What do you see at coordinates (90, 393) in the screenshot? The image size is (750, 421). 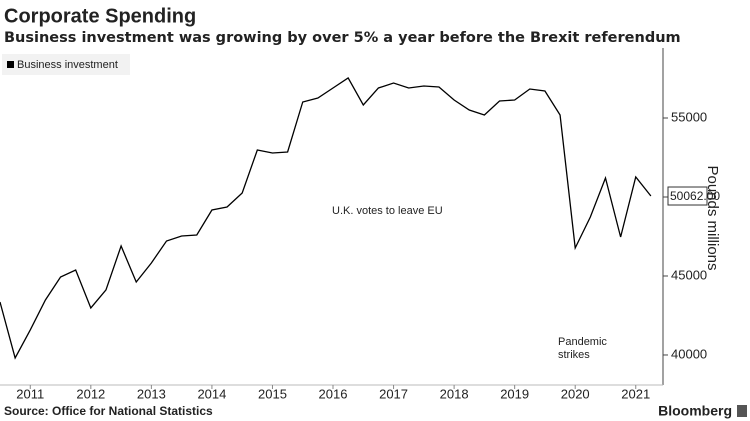 I see `x-tick-label: 2012` at bounding box center [90, 393].